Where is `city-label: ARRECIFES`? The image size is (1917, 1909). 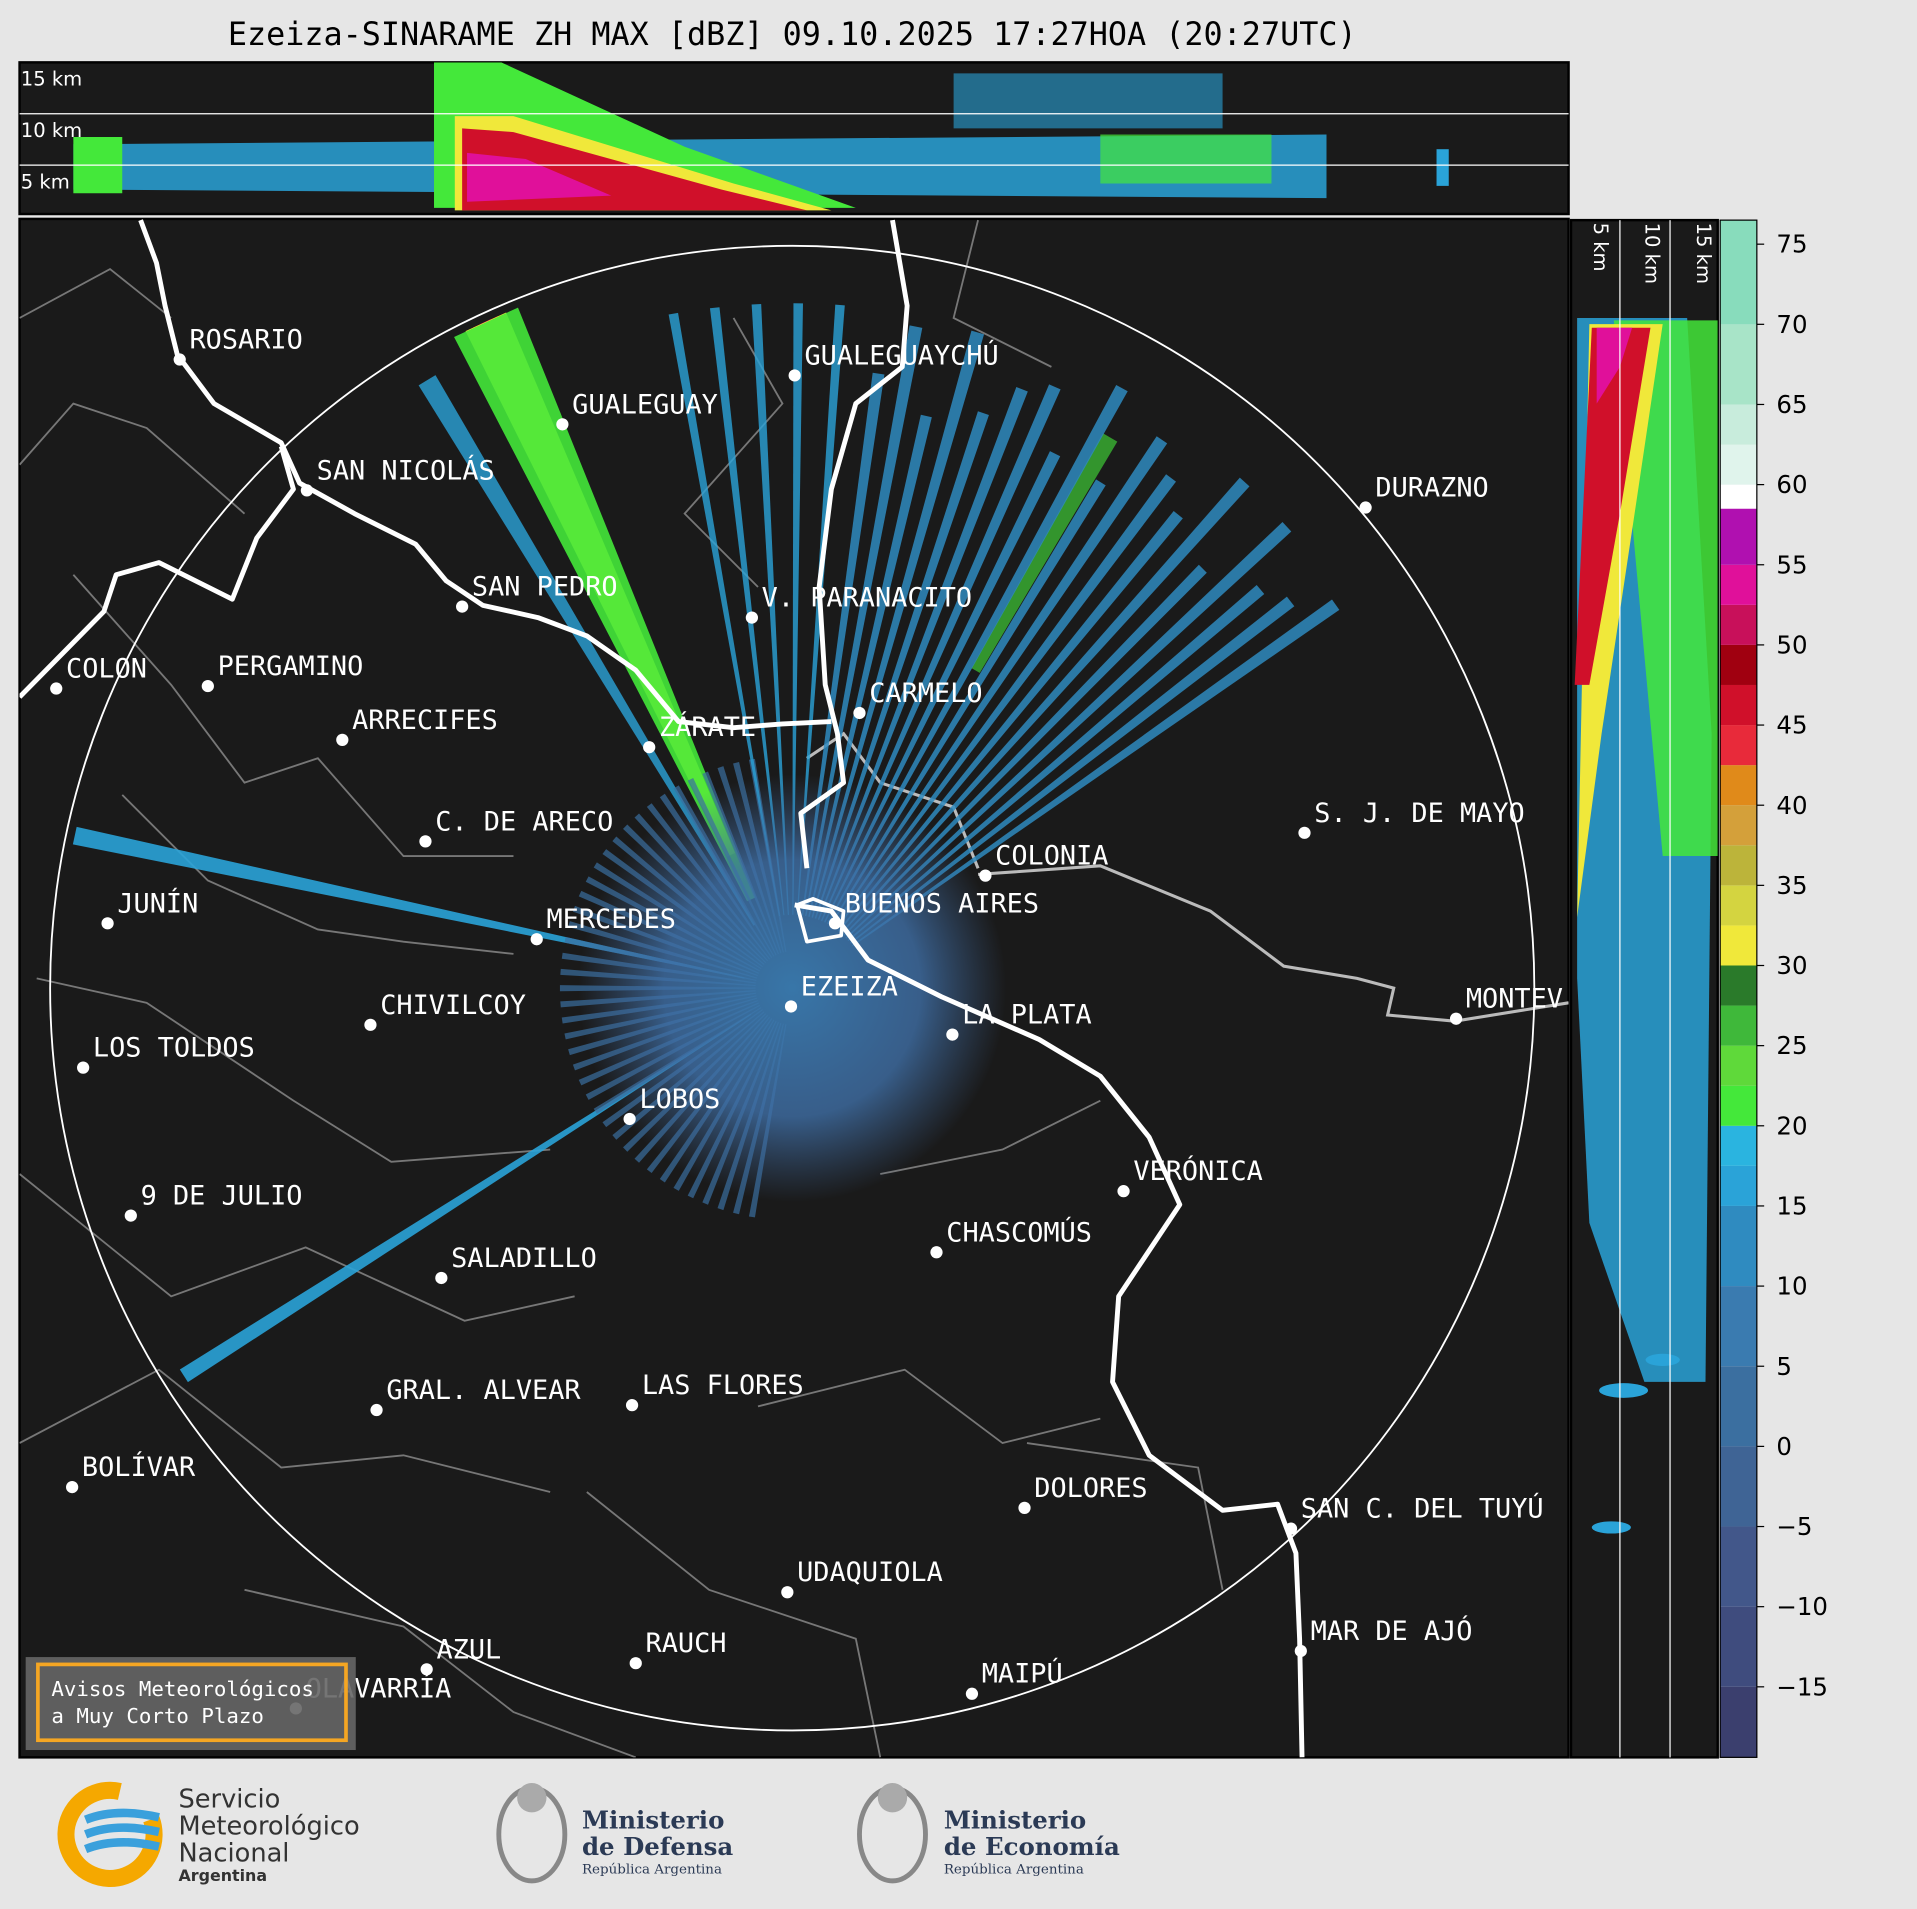
city-label: ARRECIFES is located at coordinates (425, 720).